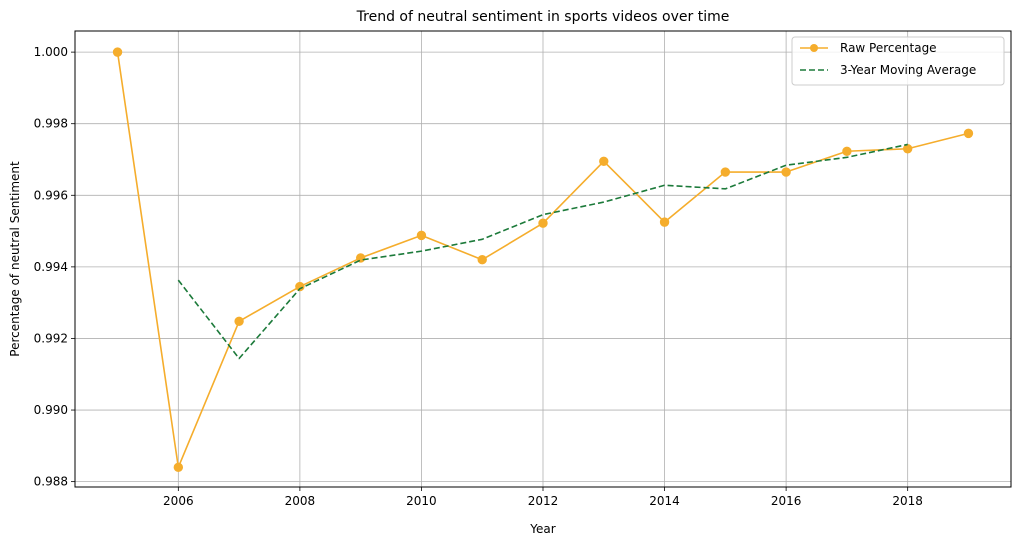 The image size is (1019, 545). What do you see at coordinates (51, 267) in the screenshot?
I see `y-tick-label: 0.994` at bounding box center [51, 267].